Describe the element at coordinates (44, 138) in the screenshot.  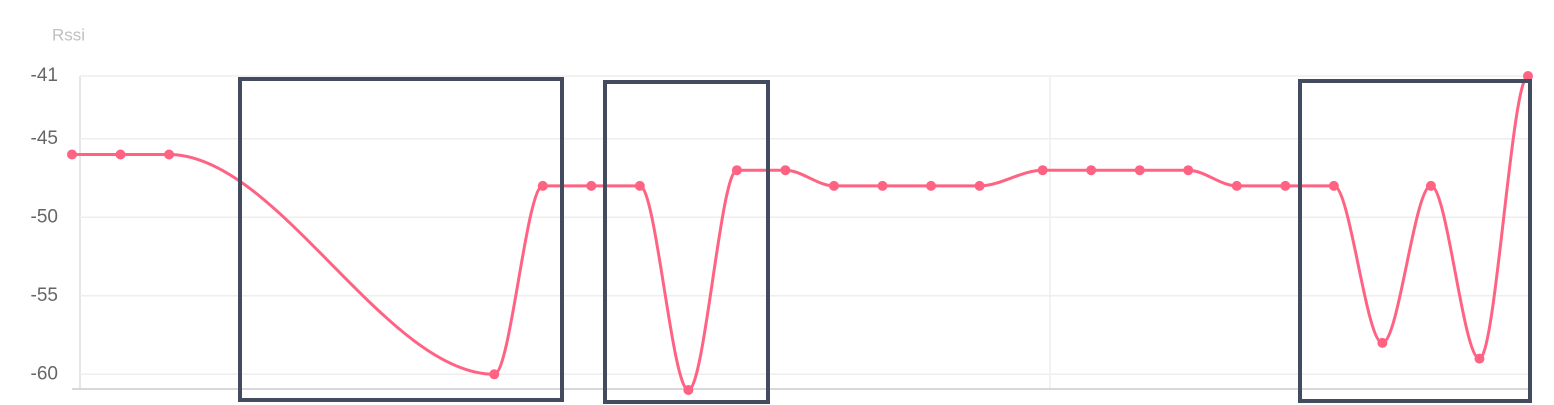
I see `y-tick-label: -45` at that location.